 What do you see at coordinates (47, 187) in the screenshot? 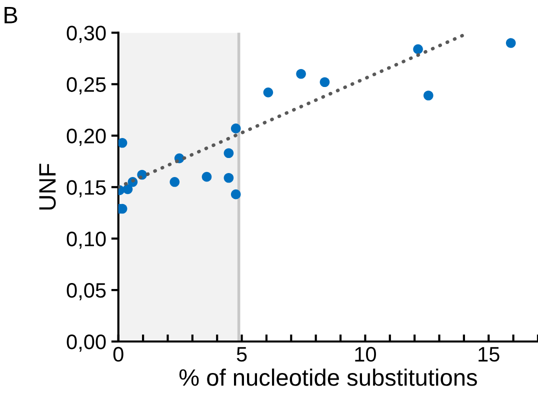
I see `y-axis-title: UNF` at bounding box center [47, 187].